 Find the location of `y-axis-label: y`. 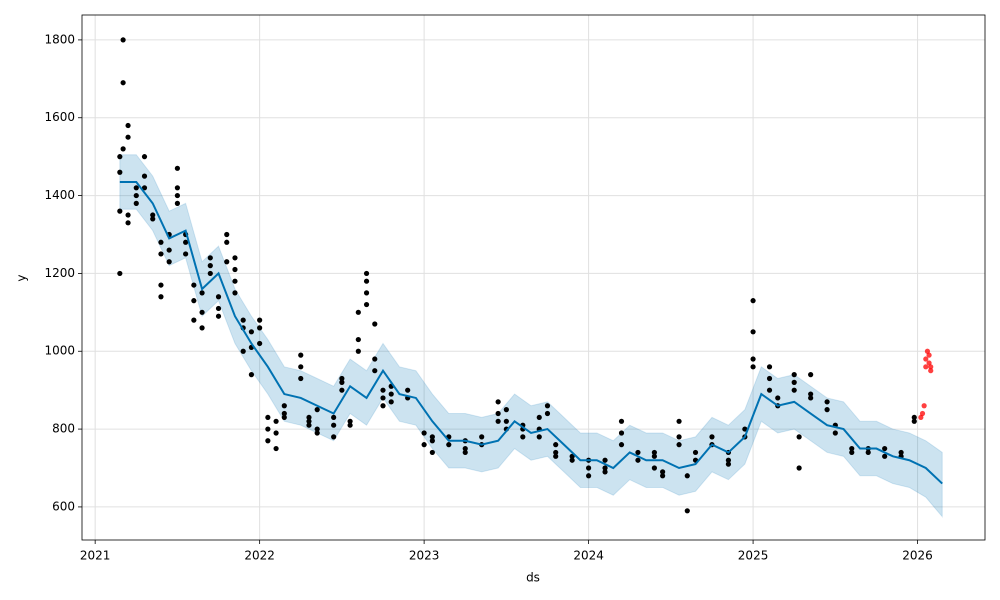

y-axis-label: y is located at coordinates (22, 277).